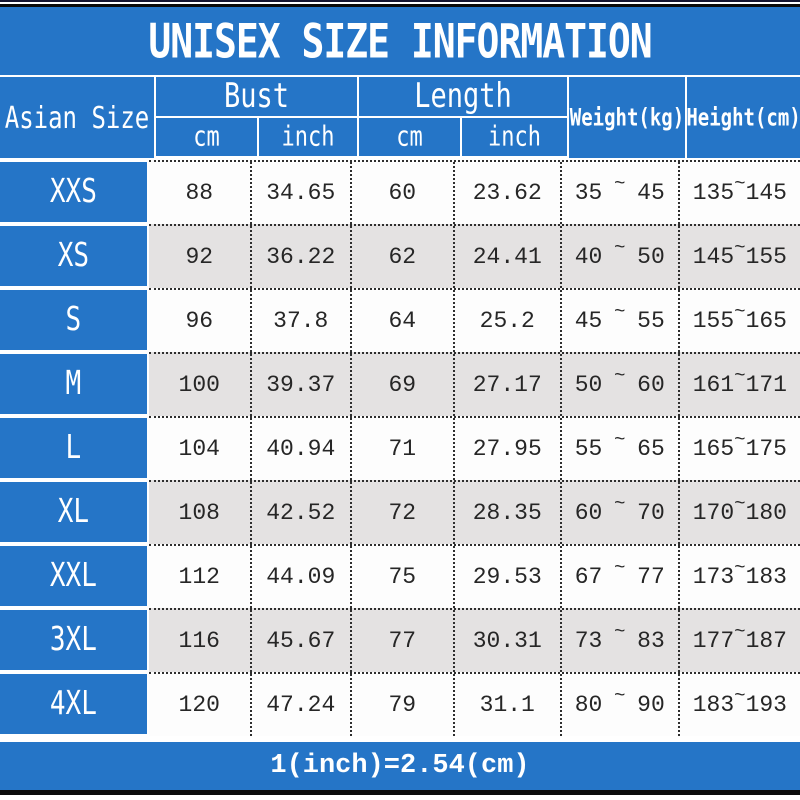  I want to click on height-range: 177 ~187, so click(738, 641).